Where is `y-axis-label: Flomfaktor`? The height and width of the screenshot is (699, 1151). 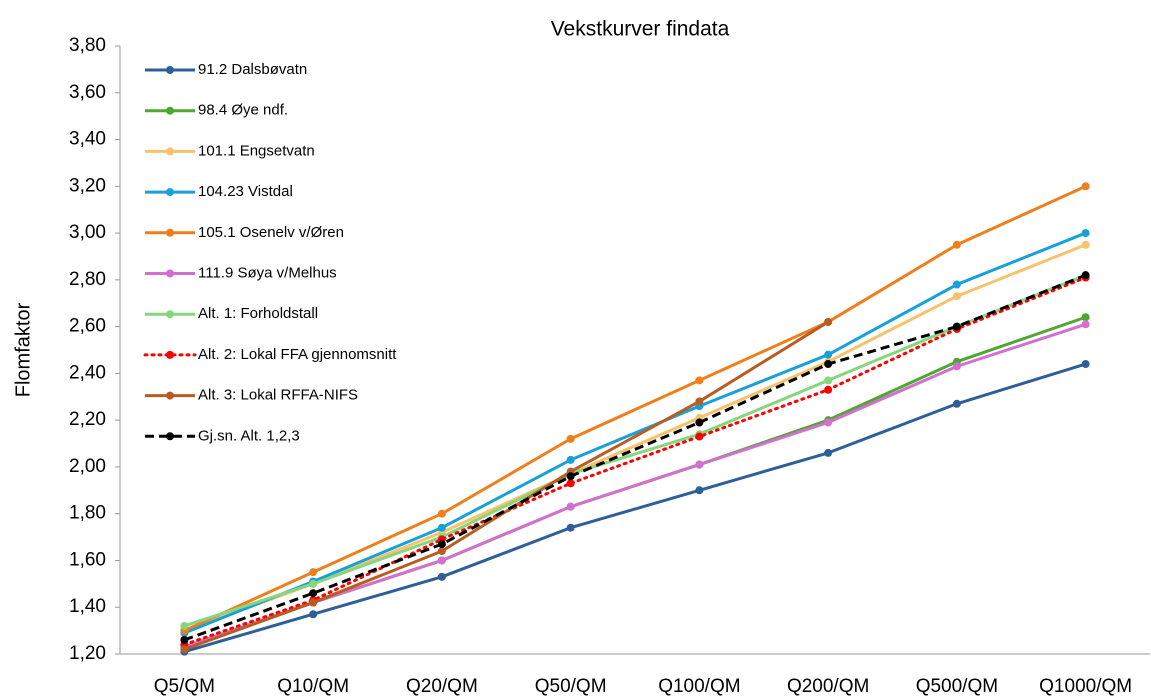 y-axis-label: Flomfaktor is located at coordinates (23, 349).